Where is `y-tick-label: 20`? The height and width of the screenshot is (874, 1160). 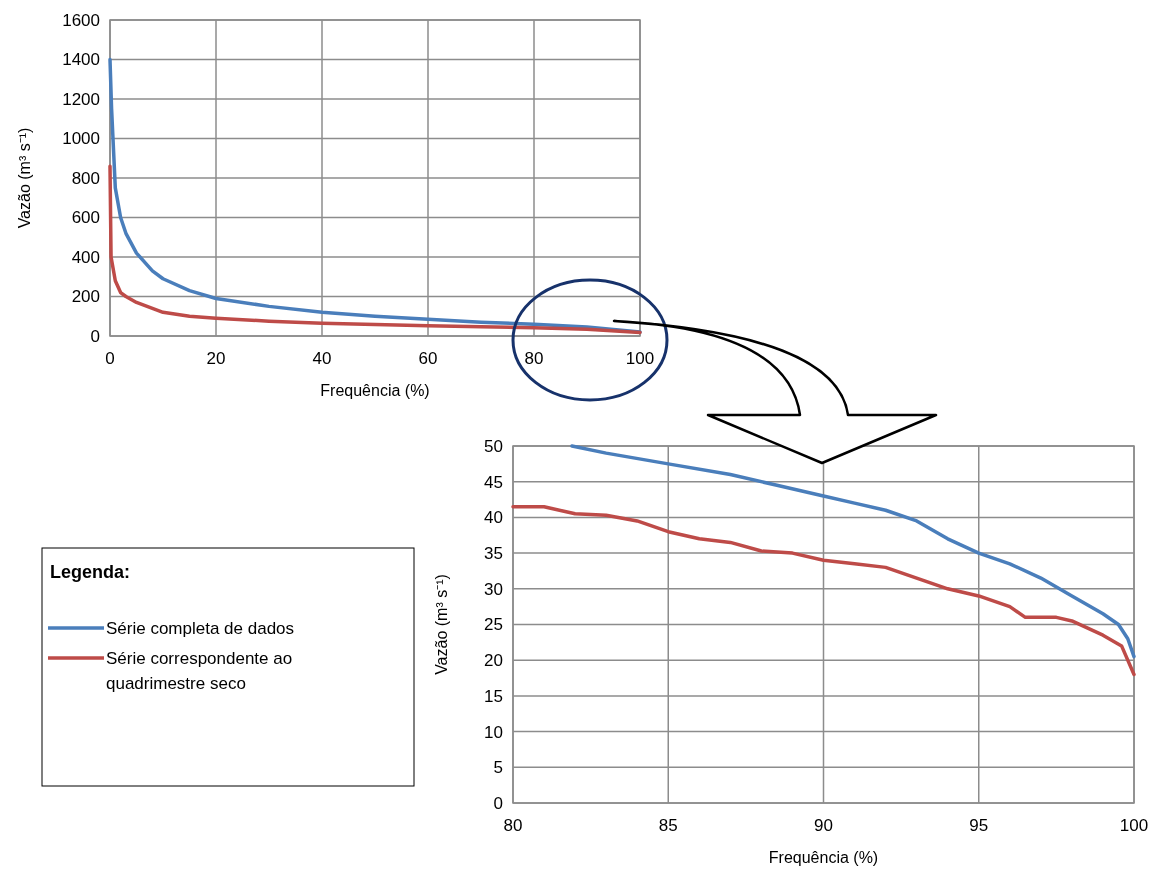
y-tick-label: 20 is located at coordinates (493, 661).